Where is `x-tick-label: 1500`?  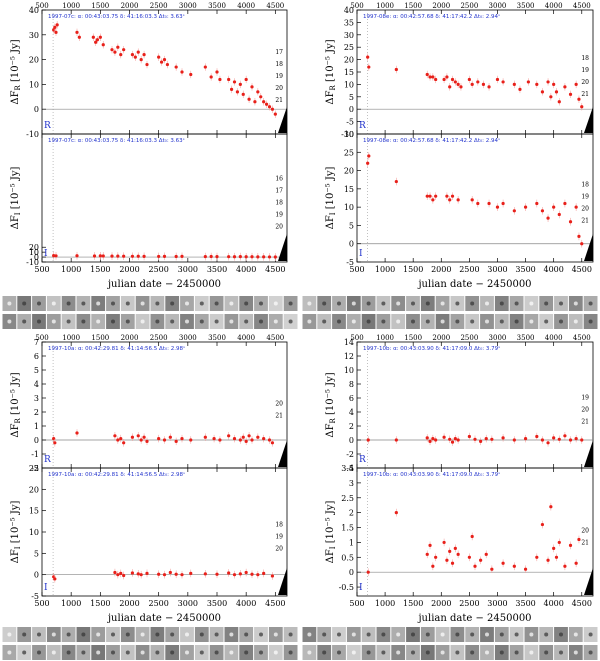
x-tick-label: 1500 is located at coordinates (100, 603).